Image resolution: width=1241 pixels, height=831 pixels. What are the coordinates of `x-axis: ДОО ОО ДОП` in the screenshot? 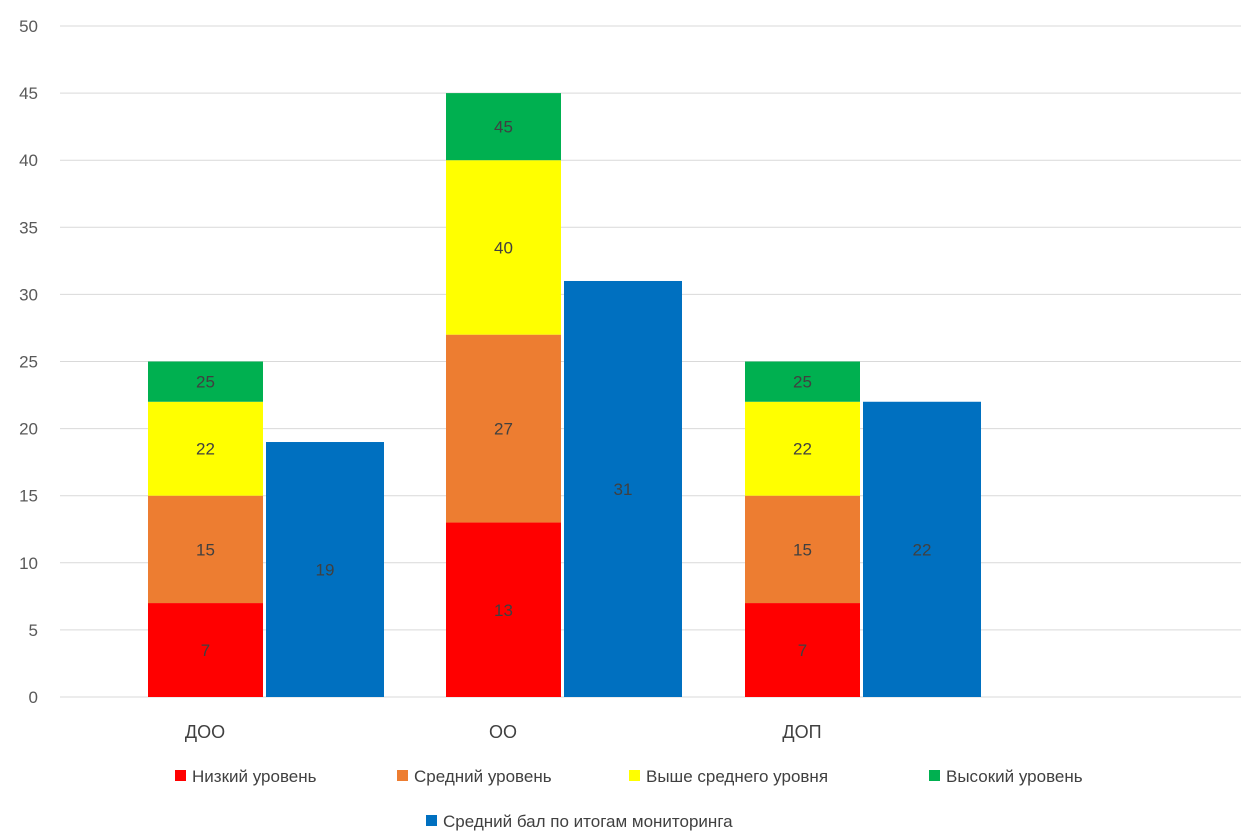 It's located at (503, 732).